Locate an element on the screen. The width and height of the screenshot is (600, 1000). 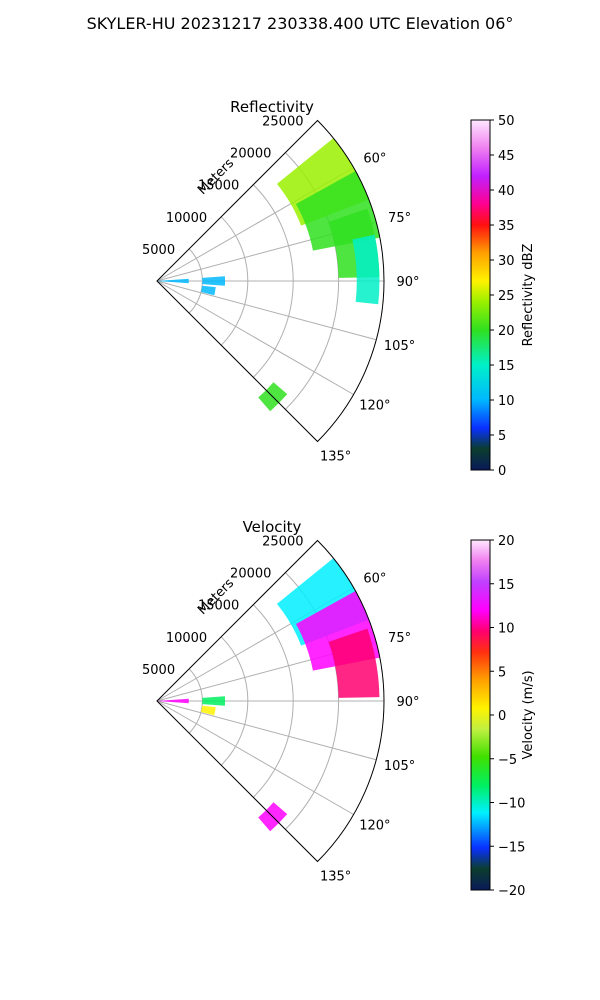
colorbar-tick-label: −10 is located at coordinates (511, 804).